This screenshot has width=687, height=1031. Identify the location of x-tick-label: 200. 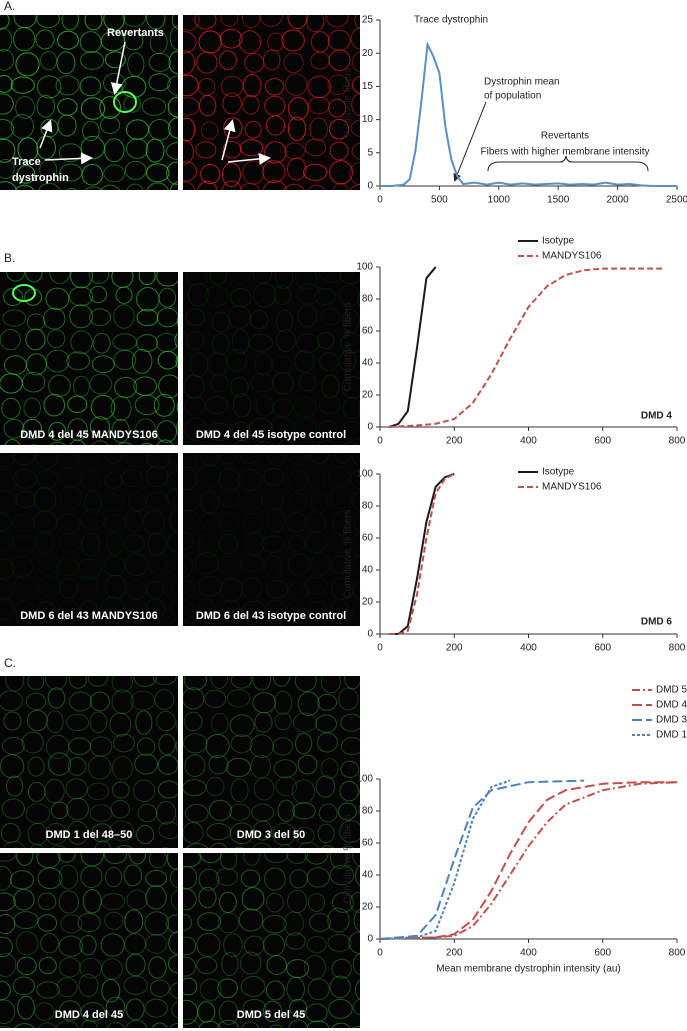
(454, 441).